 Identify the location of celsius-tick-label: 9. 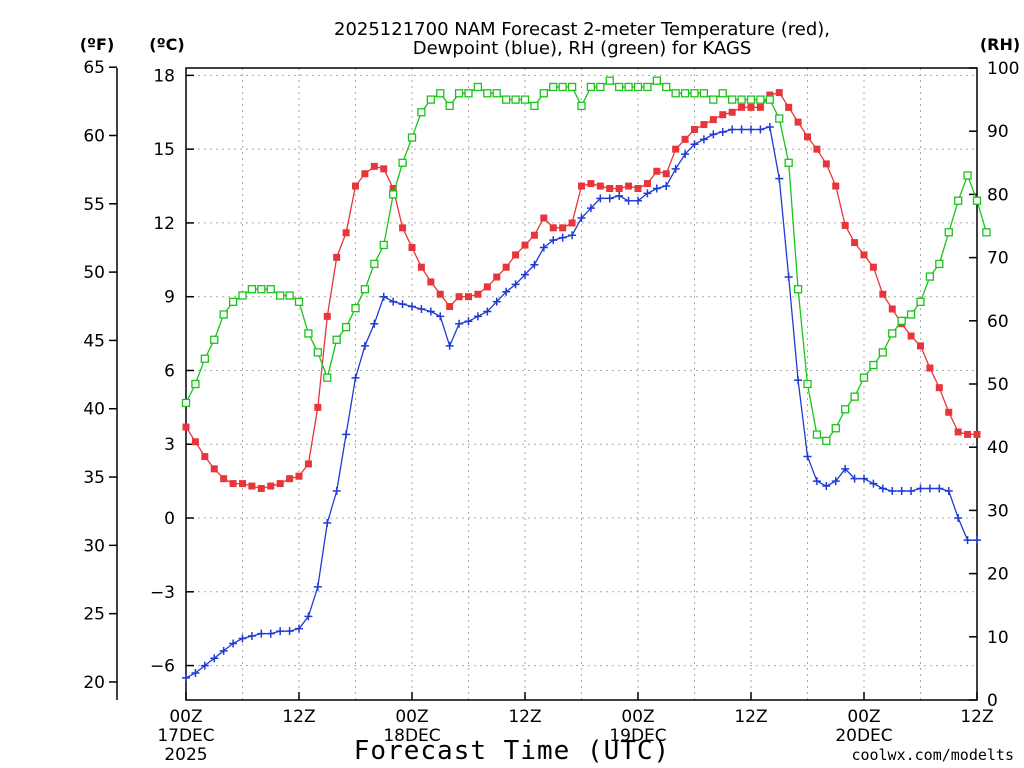
(169, 298).